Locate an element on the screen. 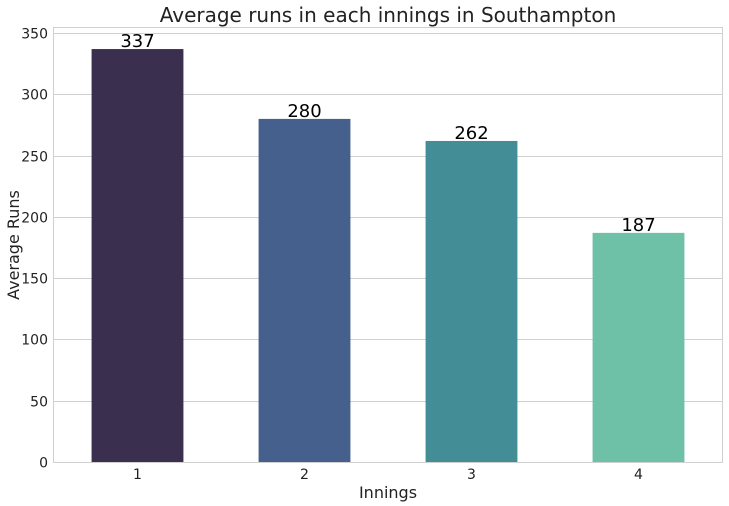  data-label: 262 is located at coordinates (471, 133).